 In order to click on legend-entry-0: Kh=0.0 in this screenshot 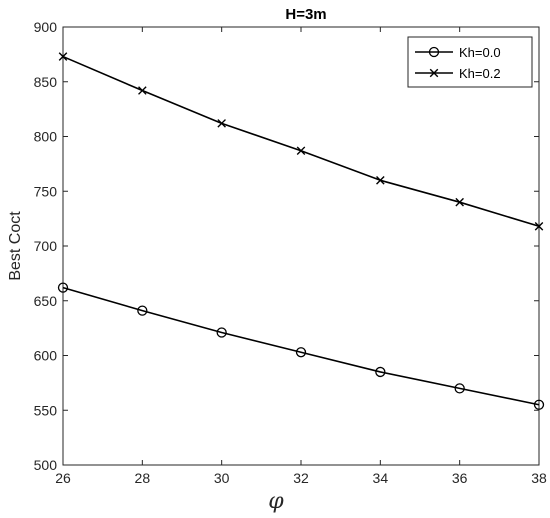, I will do `click(458, 52)`.